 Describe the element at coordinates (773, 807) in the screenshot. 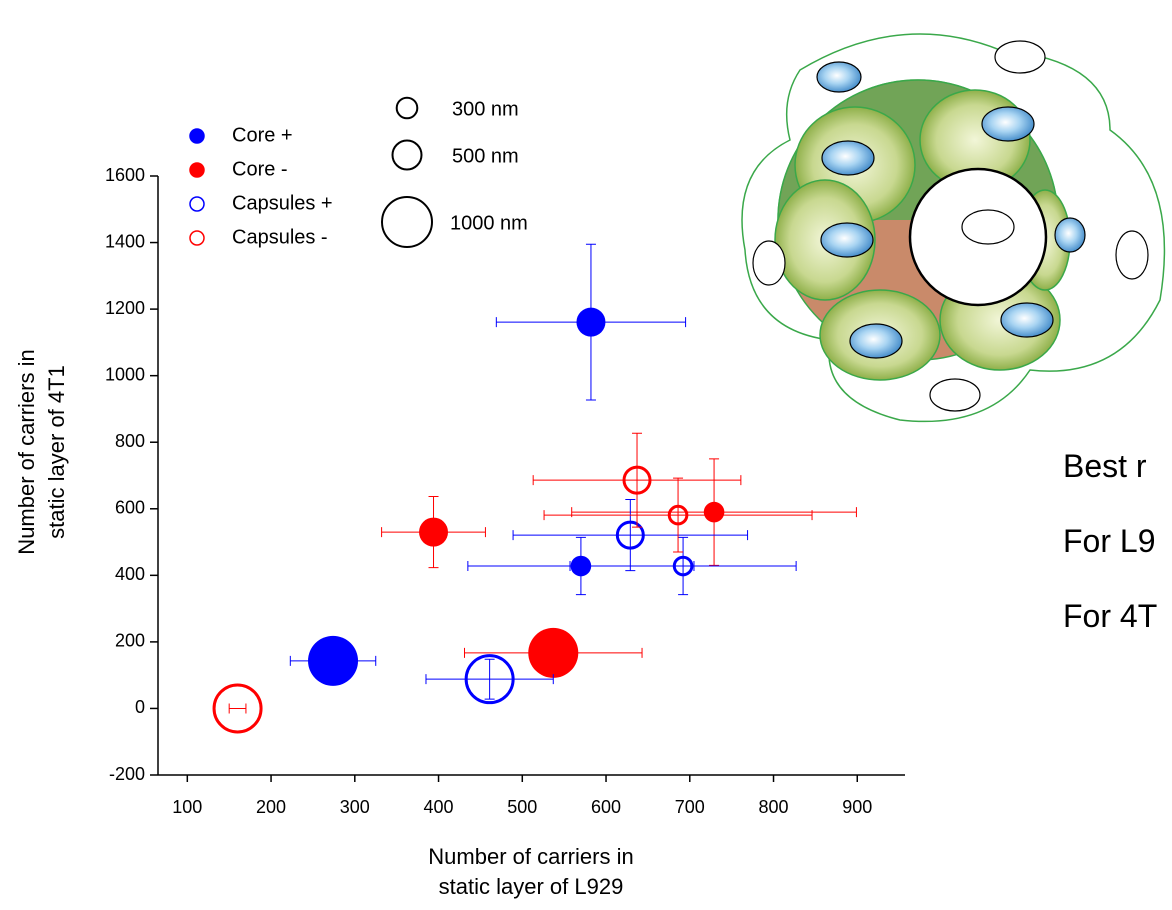

I see `x-tick-label: 800` at that location.